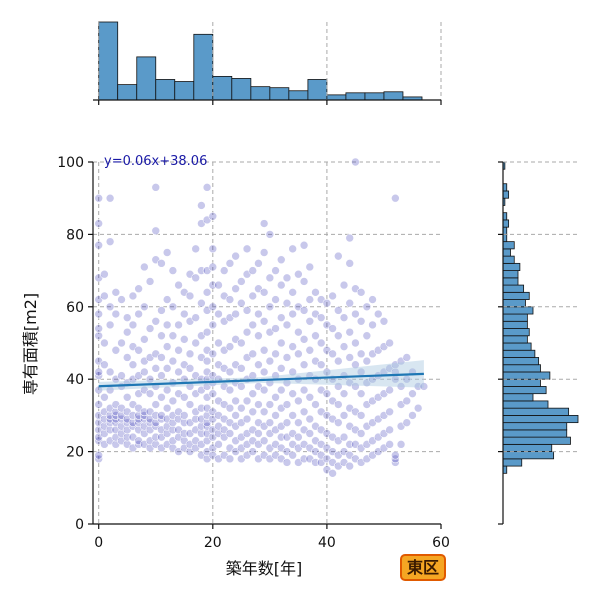 The width and height of the screenshot is (600, 604). What do you see at coordinates (155, 161) in the screenshot?
I see `regression-equation: y=0.06x+38.06` at bounding box center [155, 161].